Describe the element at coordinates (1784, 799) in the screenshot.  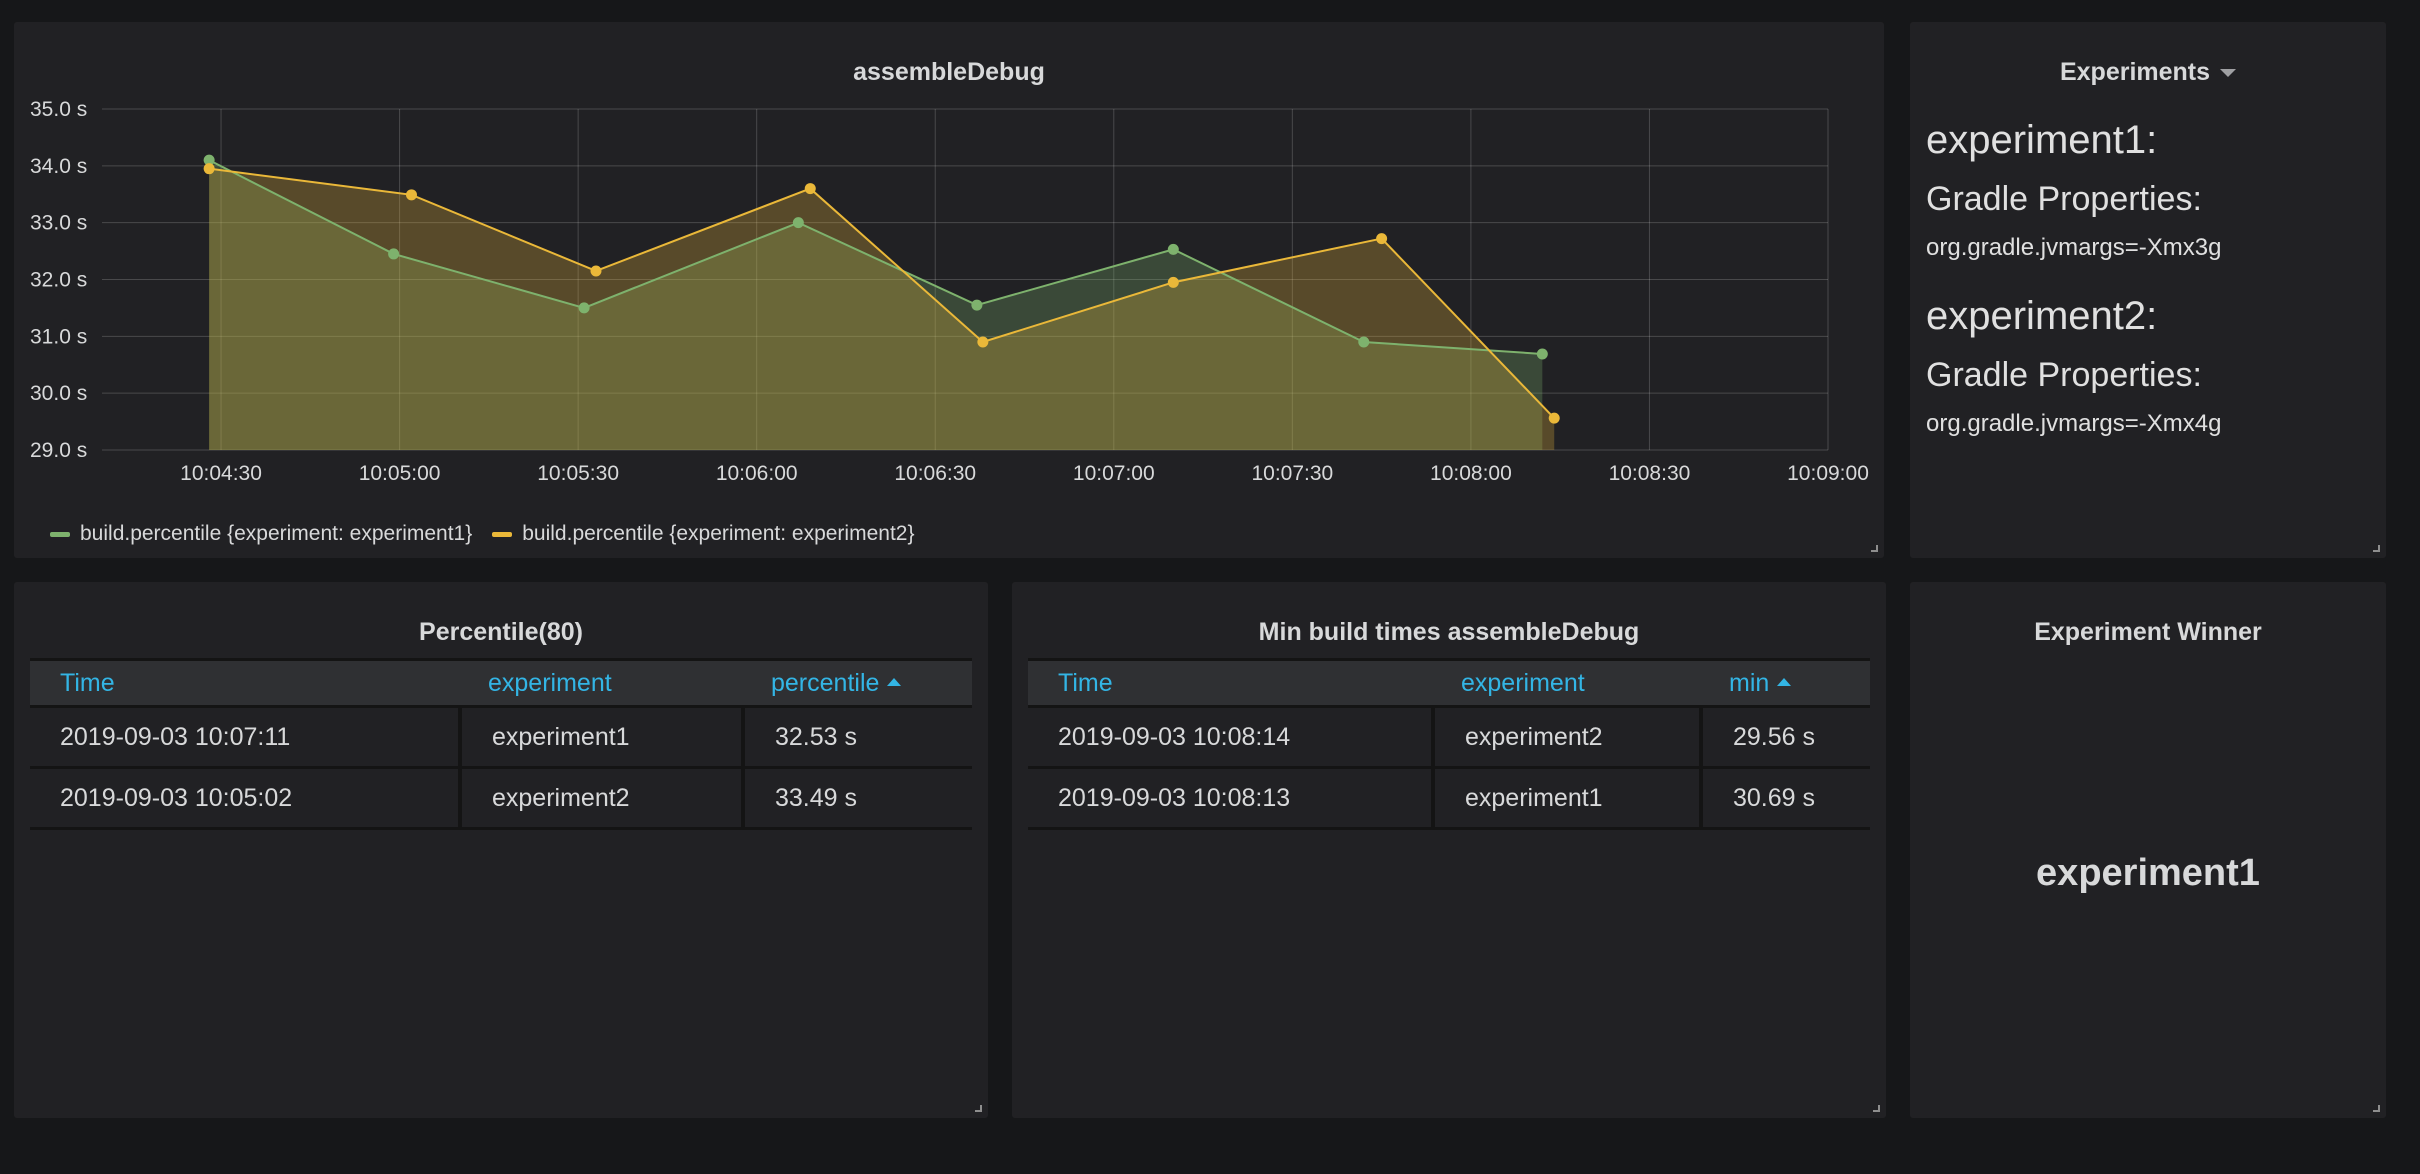
I see `table-cell: 30.69 s` at that location.